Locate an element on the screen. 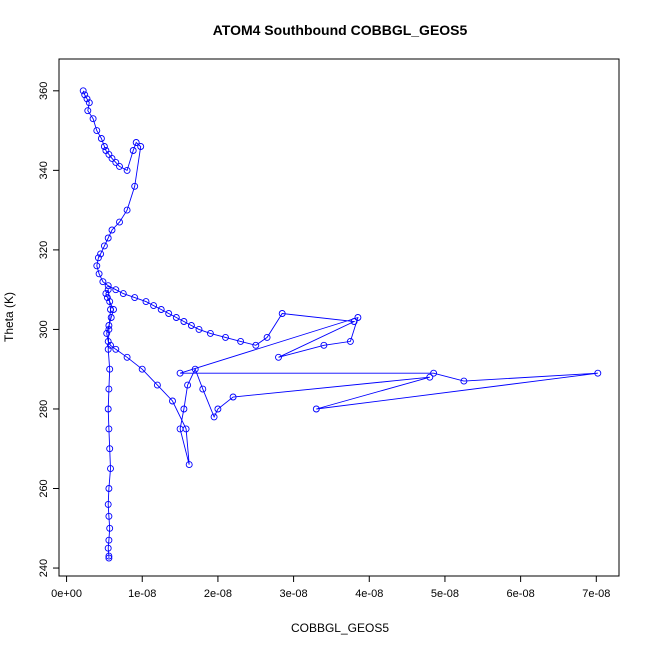 This screenshot has width=650, height=650. y-tick-label: 360 is located at coordinates (44, 91).